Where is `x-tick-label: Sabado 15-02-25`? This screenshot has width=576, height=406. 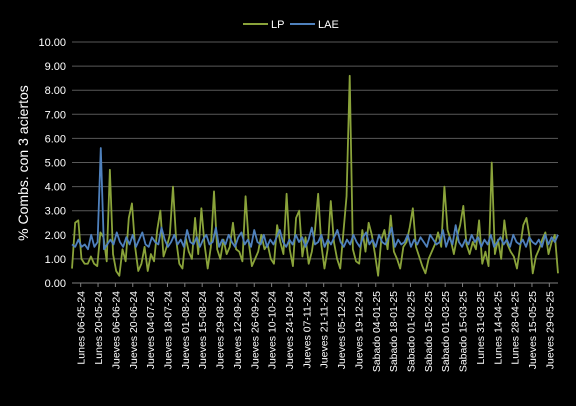 x-tick-label: Sabado 15-02-25 is located at coordinates (429, 331).